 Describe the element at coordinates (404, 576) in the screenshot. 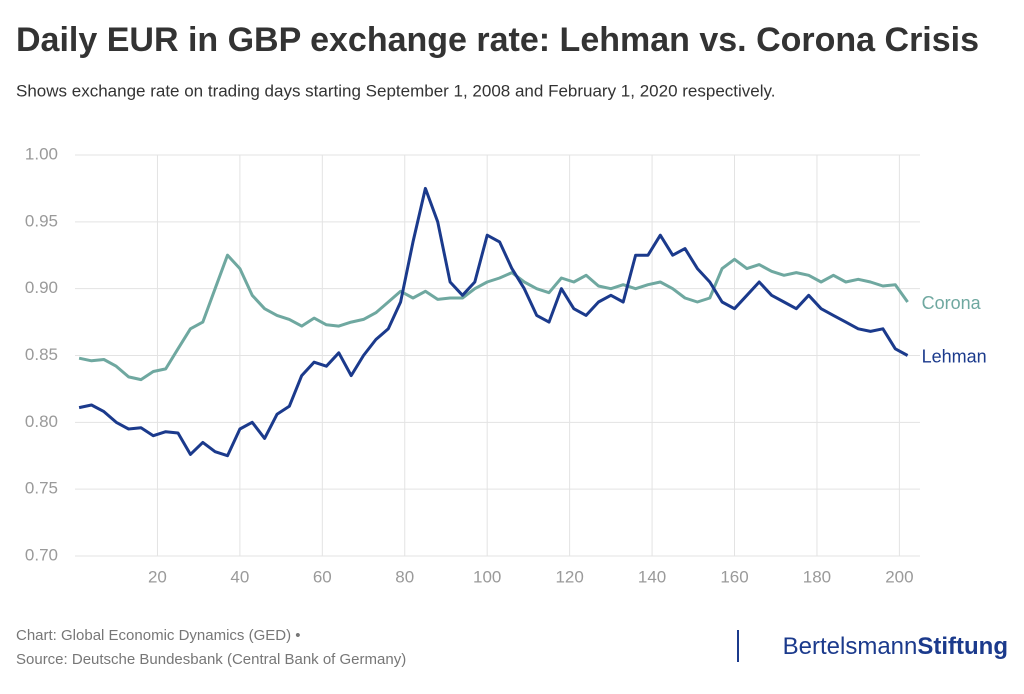

I see `x-tick-label: 80` at that location.